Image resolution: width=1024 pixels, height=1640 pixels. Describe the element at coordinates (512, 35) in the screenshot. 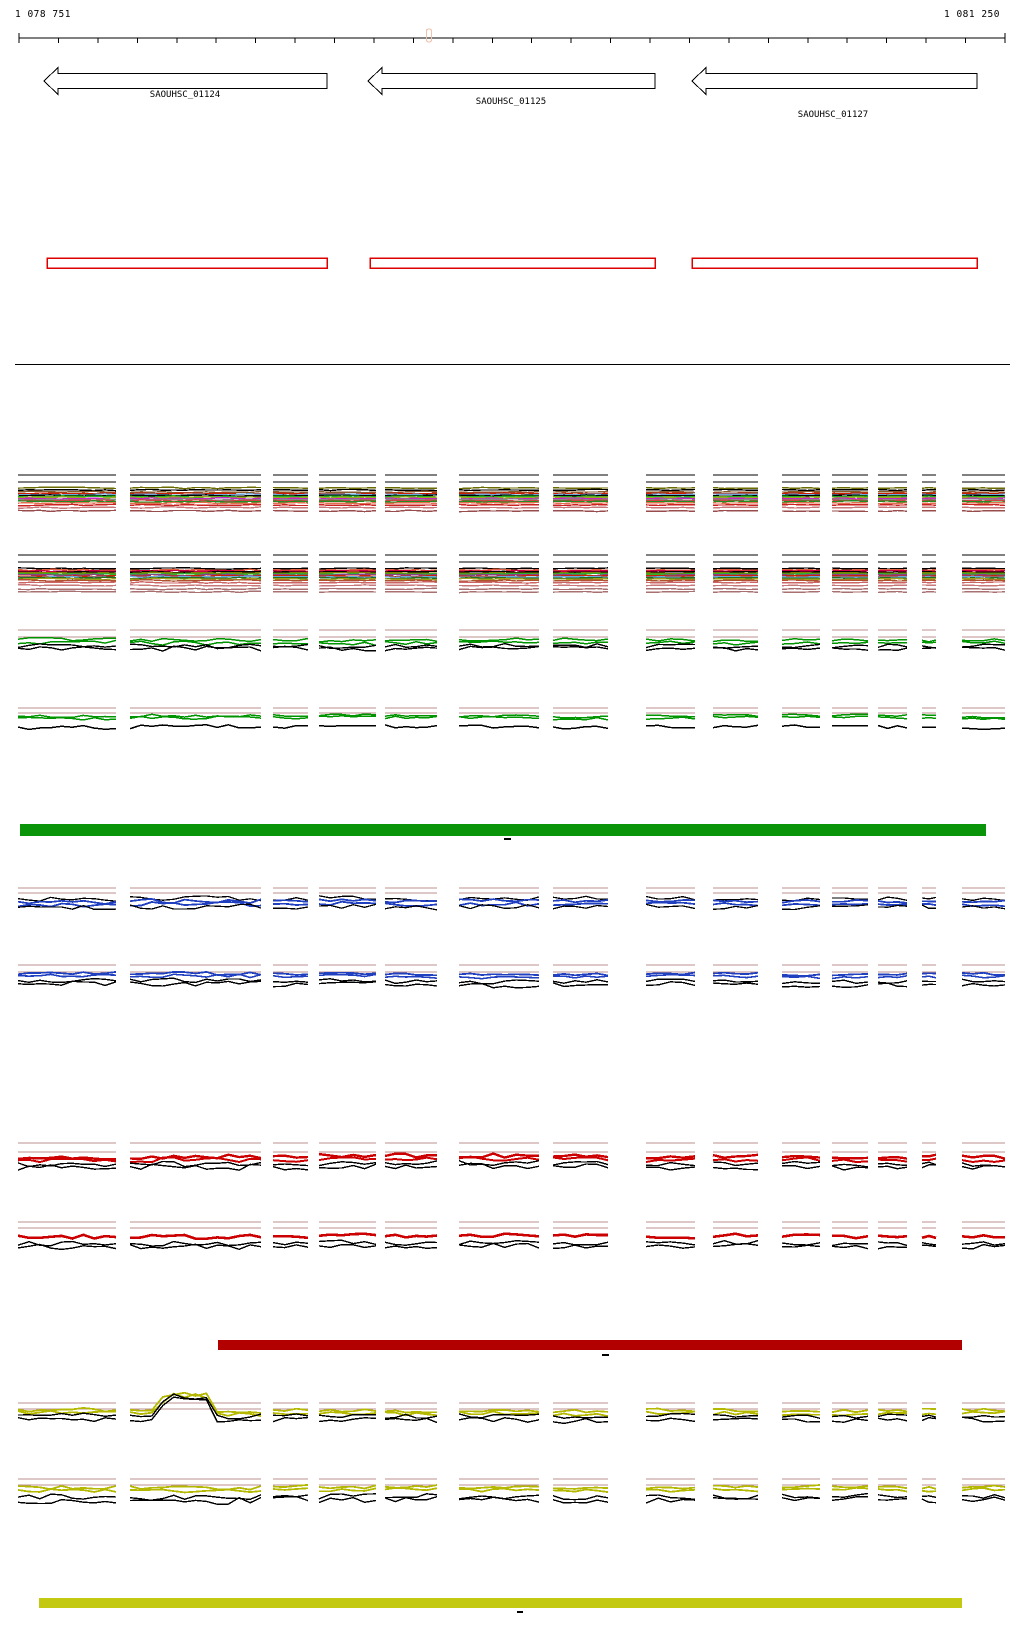

I see `coordinate-ruler` at that location.